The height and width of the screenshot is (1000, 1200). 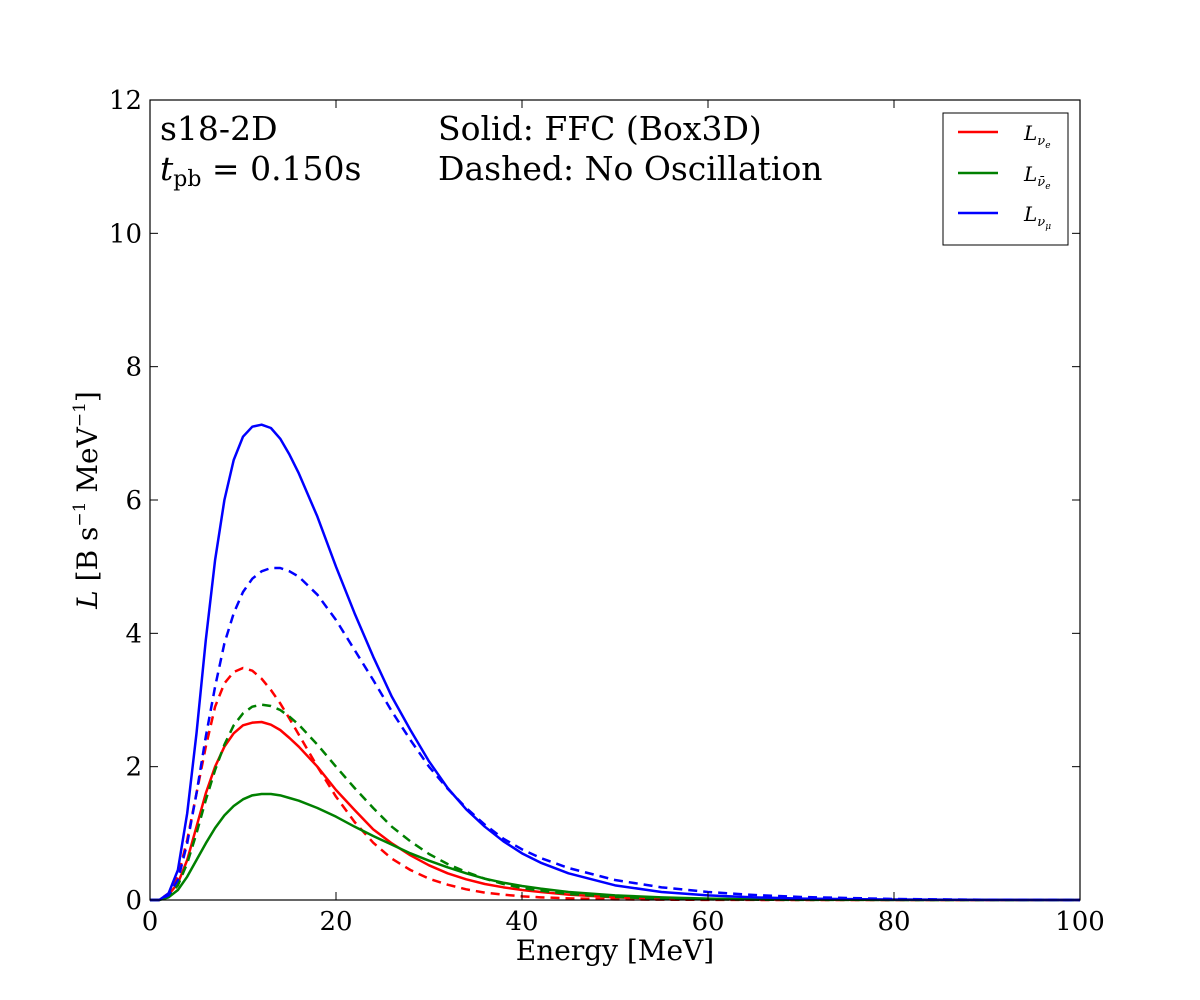 What do you see at coordinates (1037, 136) in the screenshot?
I see `legend-label-nue: Lνe` at bounding box center [1037, 136].